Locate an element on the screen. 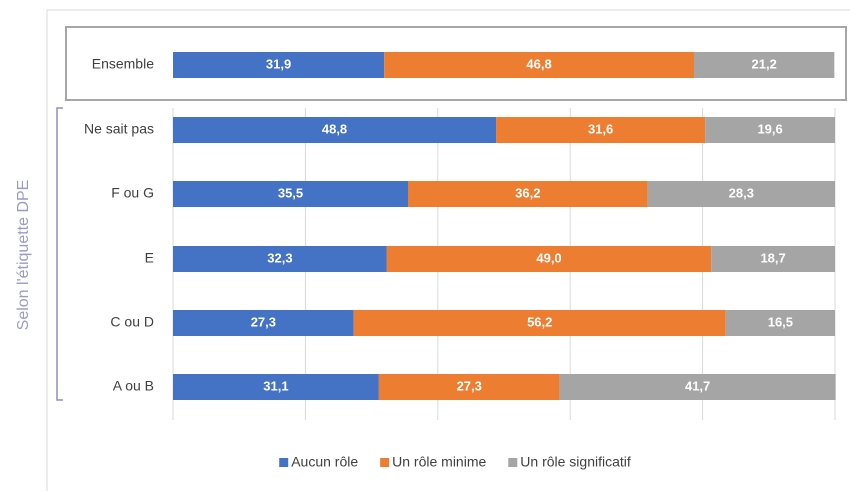 The height and width of the screenshot is (491, 850). value-label: 16,5 is located at coordinates (780, 321).